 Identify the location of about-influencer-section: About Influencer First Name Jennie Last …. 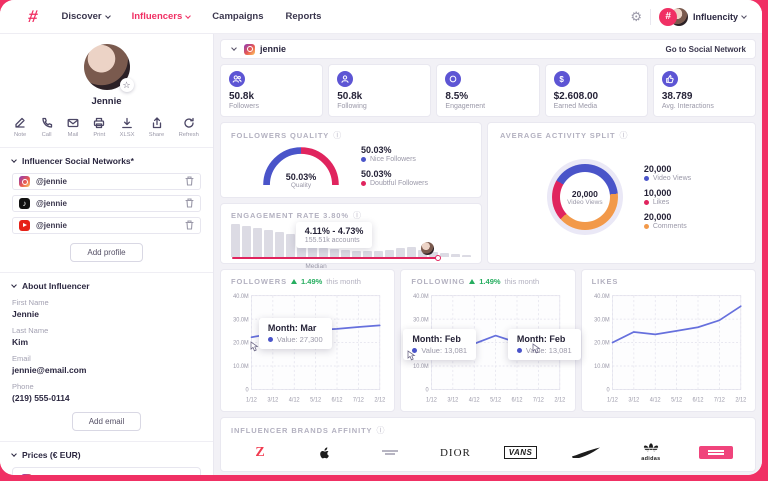
(106, 356).